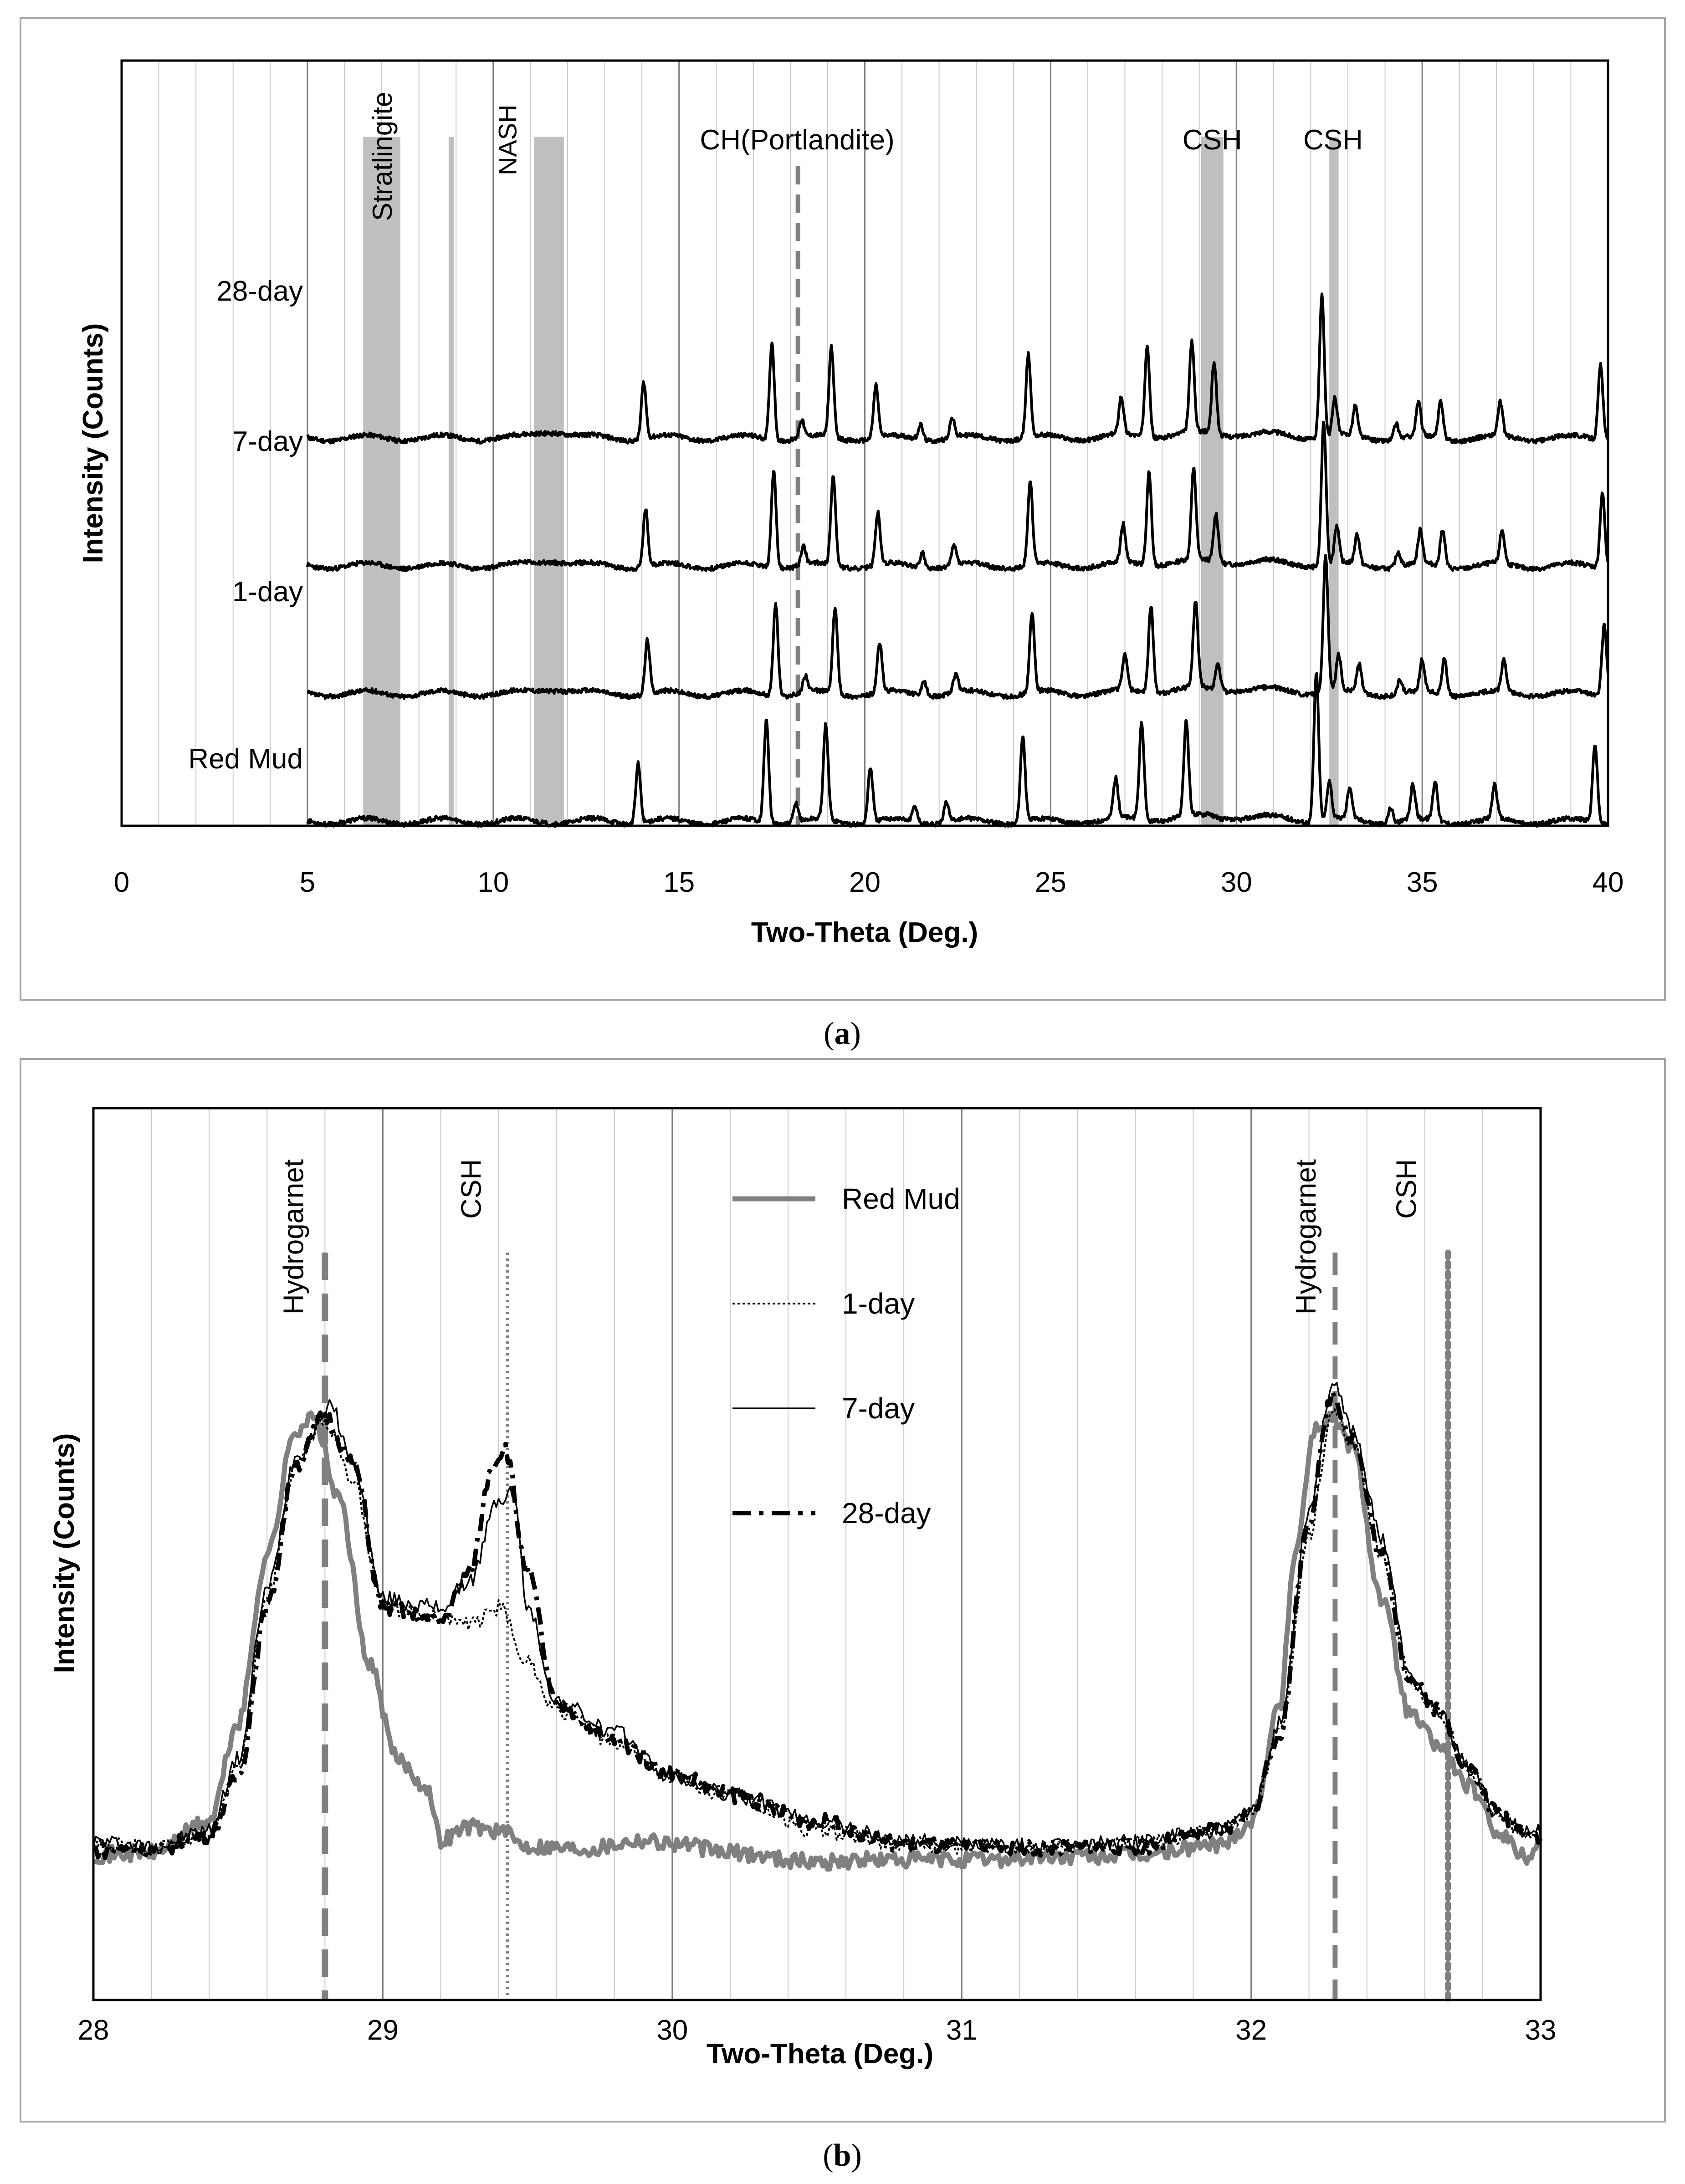 Image resolution: width=1685 pixels, height=2184 pixels. What do you see at coordinates (957, 496) in the screenshot?
I see `xrd-series-7-day` at bounding box center [957, 496].